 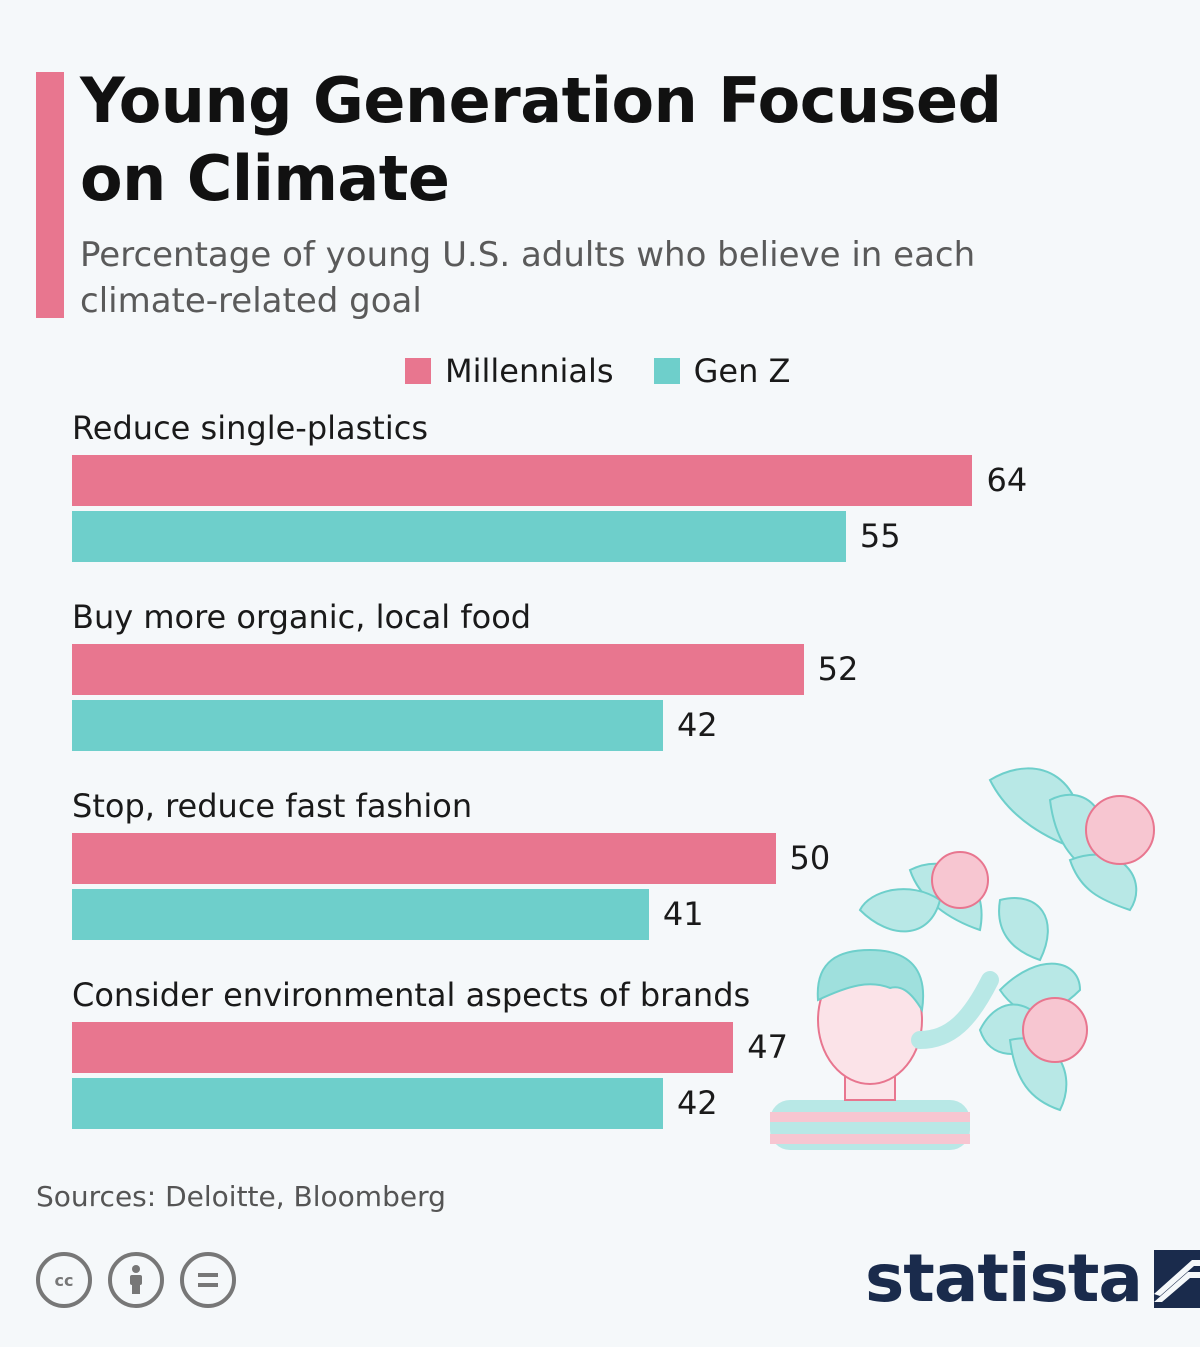 I want to click on statista-logo: statista, so click(x=1032, y=1278).